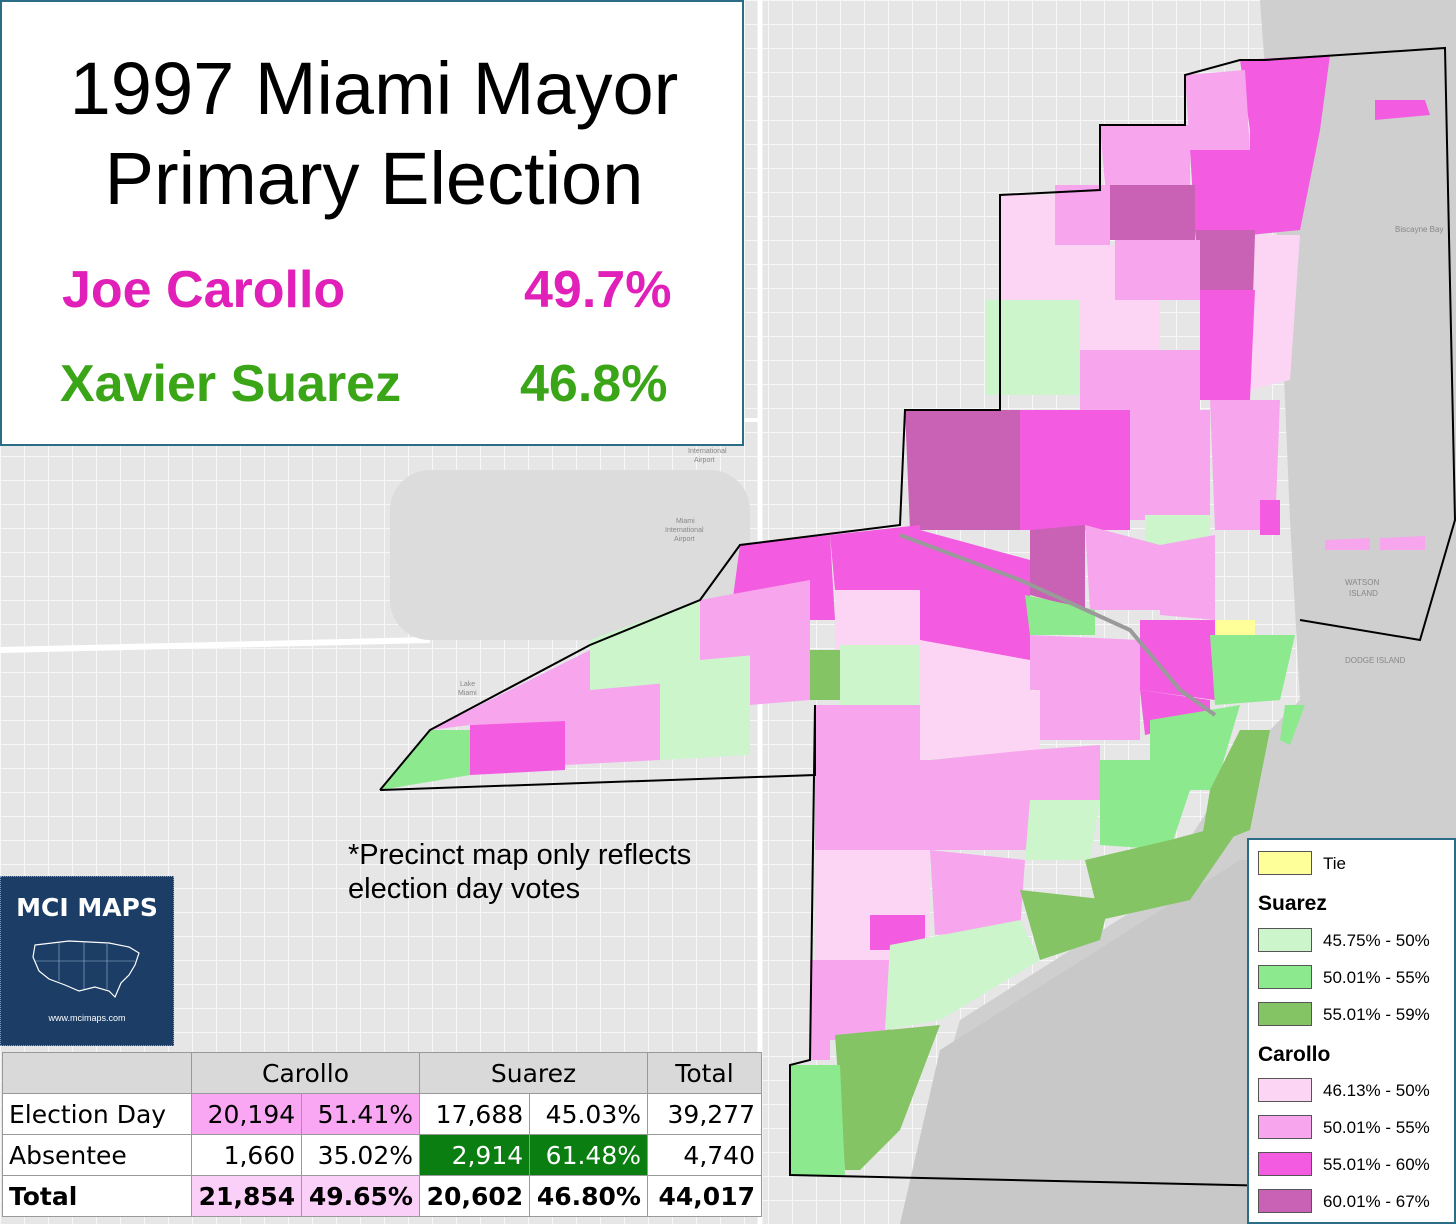  Describe the element at coordinates (704, 1155) in the screenshot. I see `total-cell: 4,740` at that location.